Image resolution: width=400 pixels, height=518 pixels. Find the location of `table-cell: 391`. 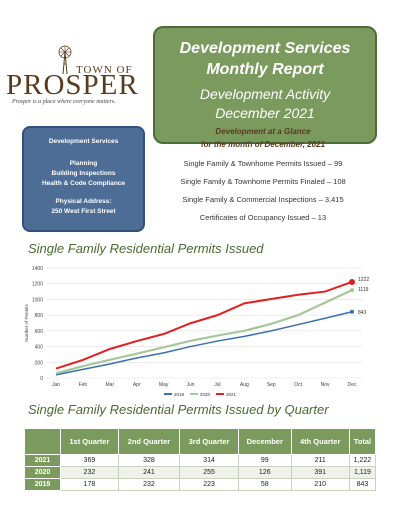

table-cell: 391 is located at coordinates (320, 472).